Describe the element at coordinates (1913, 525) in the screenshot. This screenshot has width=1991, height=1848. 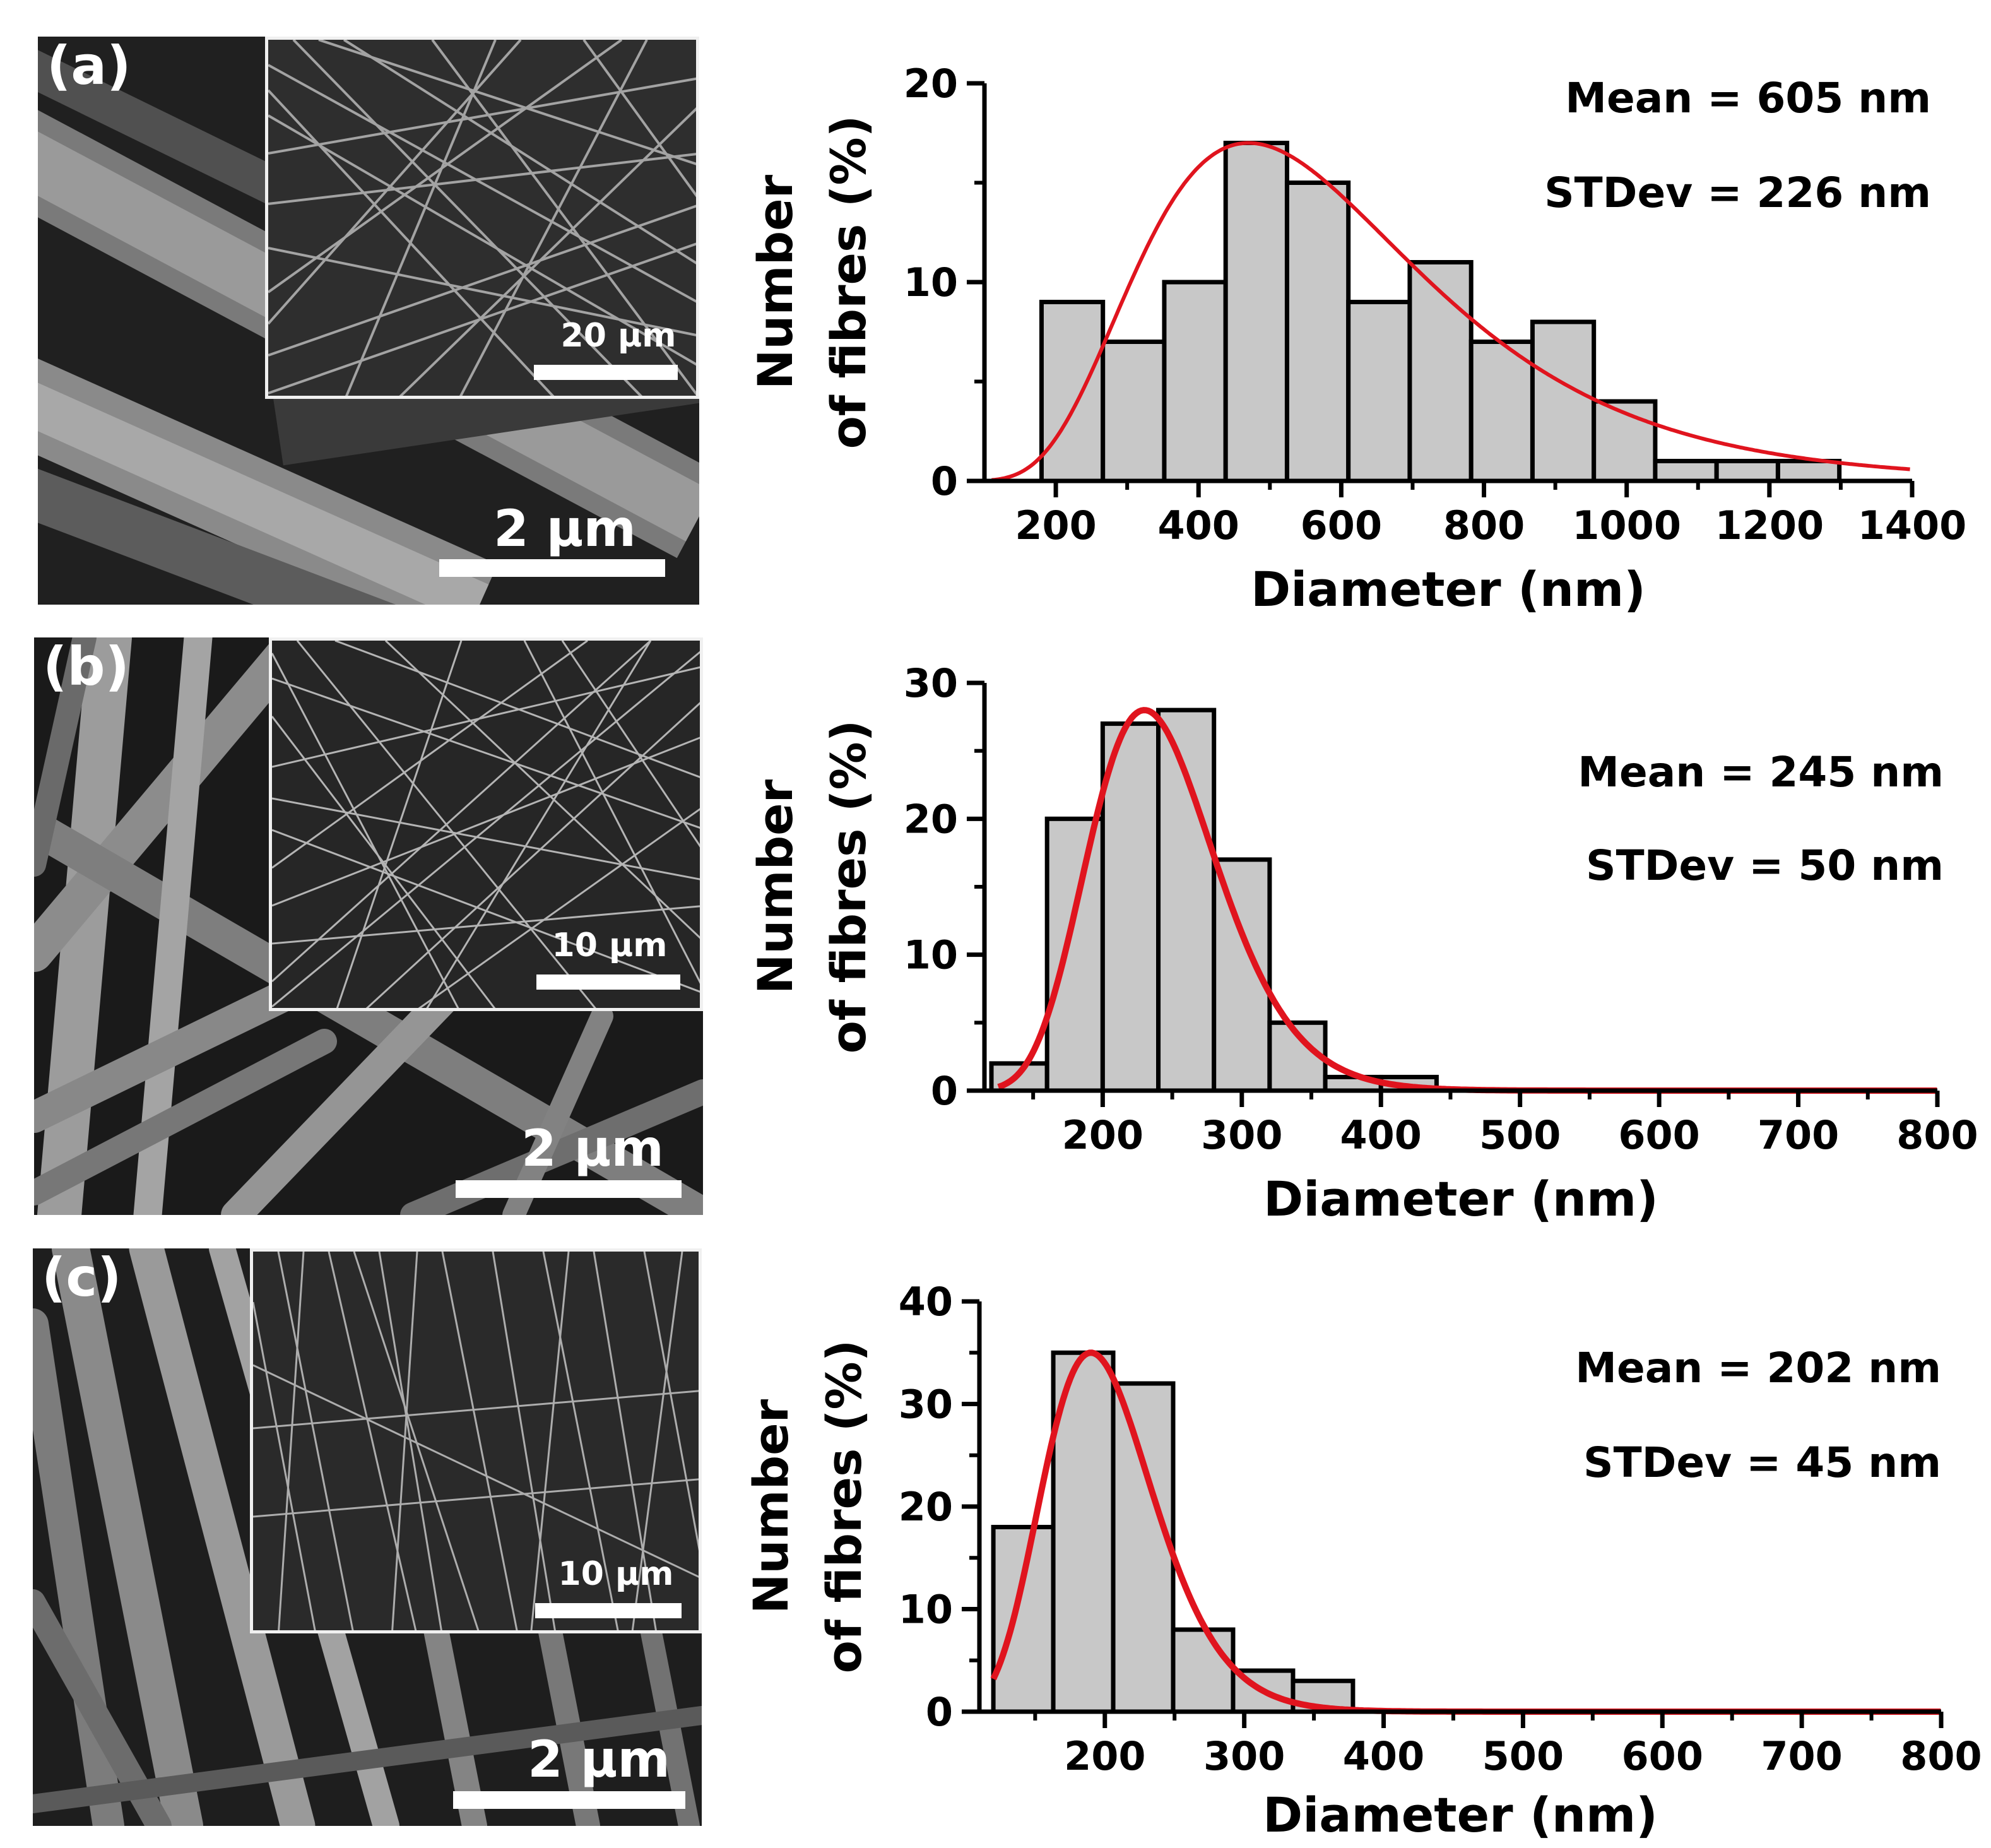
I see `x-tick-label: 1400` at that location.